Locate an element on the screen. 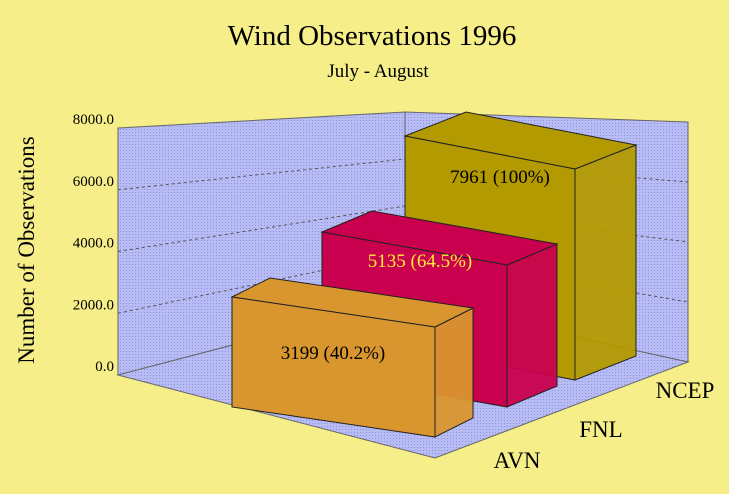  y-axis-ticks: 0.0 2000.0 4000.0 6000.0 8000.0 is located at coordinates (93, 243).